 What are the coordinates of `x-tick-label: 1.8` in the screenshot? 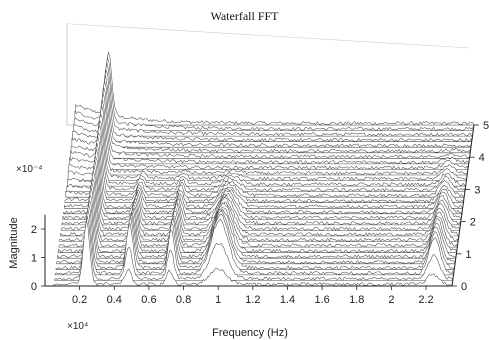 It's located at (356, 300).